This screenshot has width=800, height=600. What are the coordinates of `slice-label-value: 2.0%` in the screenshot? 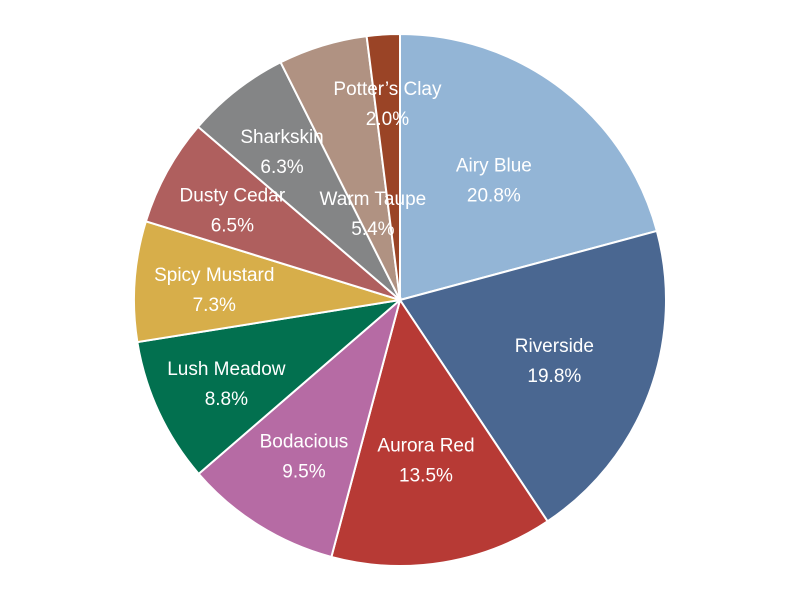 It's located at (387, 119).